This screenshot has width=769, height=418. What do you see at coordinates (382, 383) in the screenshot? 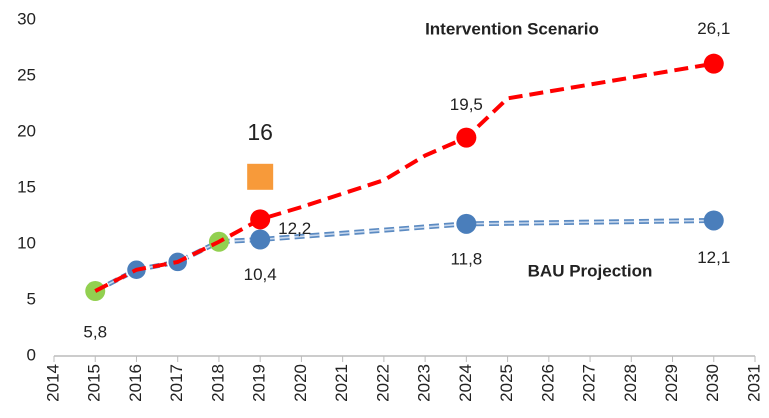
I see `x-tick-label: 2022` at bounding box center [382, 383].